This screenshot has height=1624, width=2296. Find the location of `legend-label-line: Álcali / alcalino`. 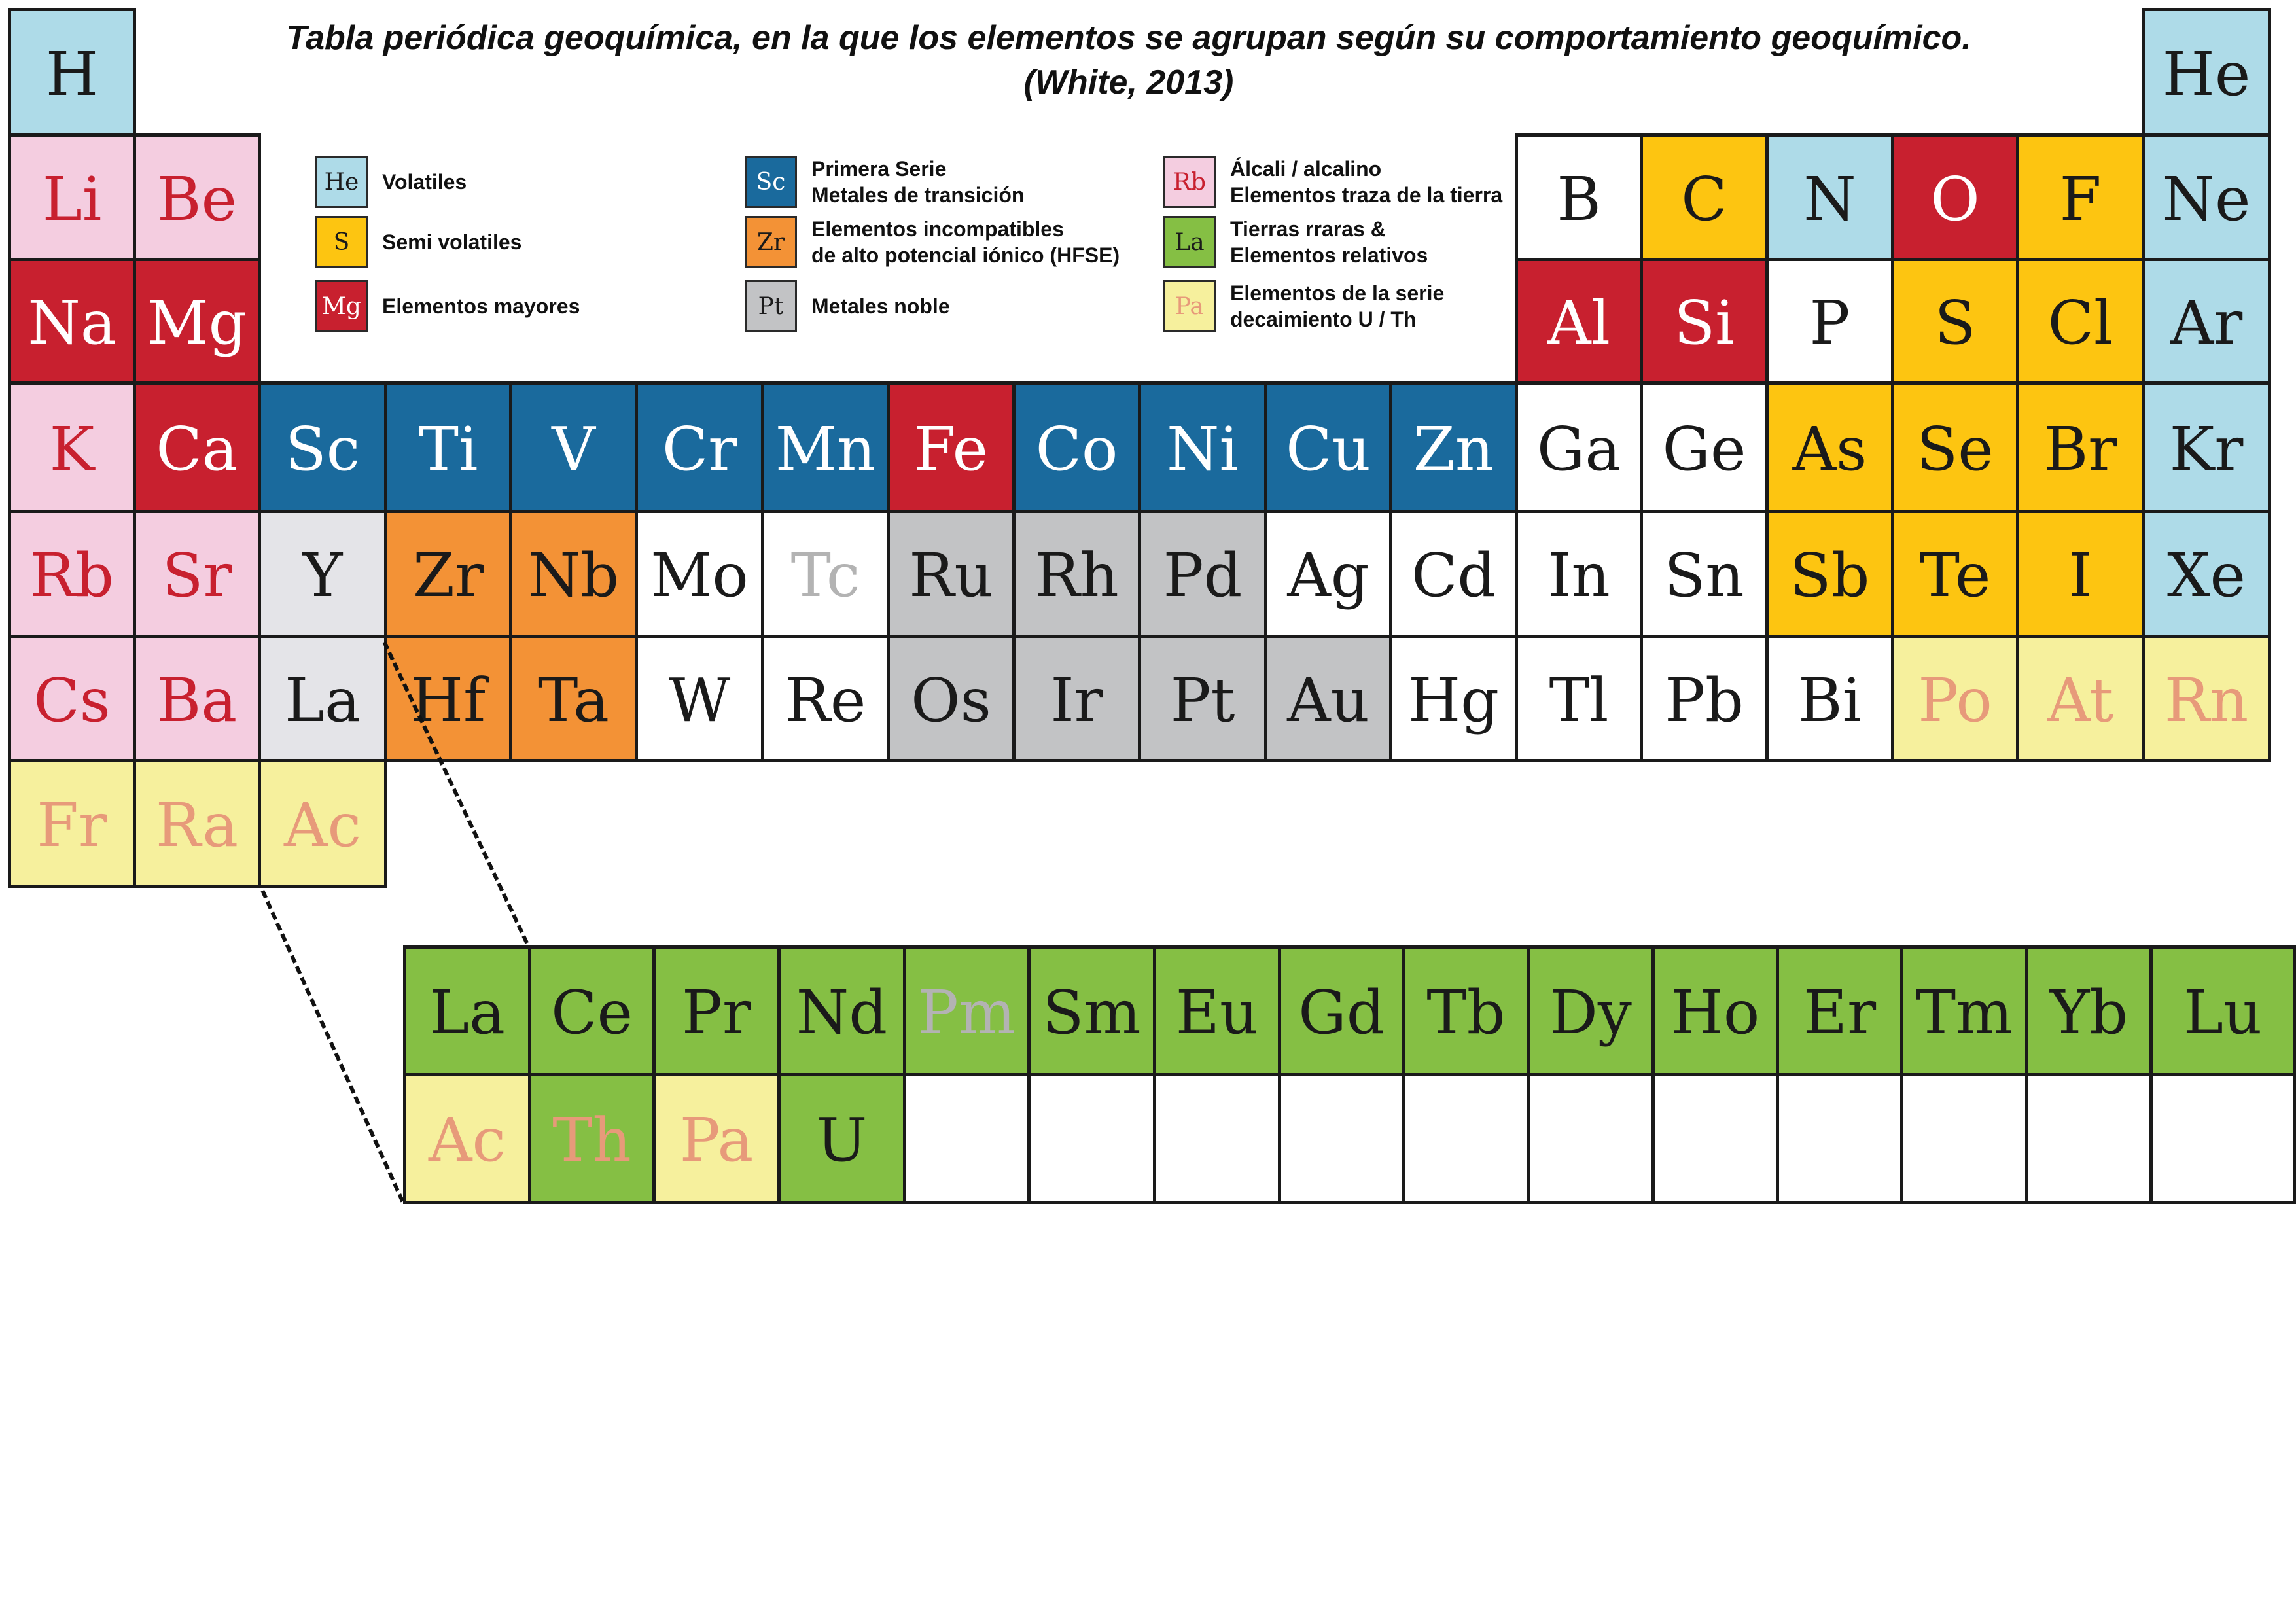

legend-label-line: Álcali / alcalino is located at coordinates (1306, 169).